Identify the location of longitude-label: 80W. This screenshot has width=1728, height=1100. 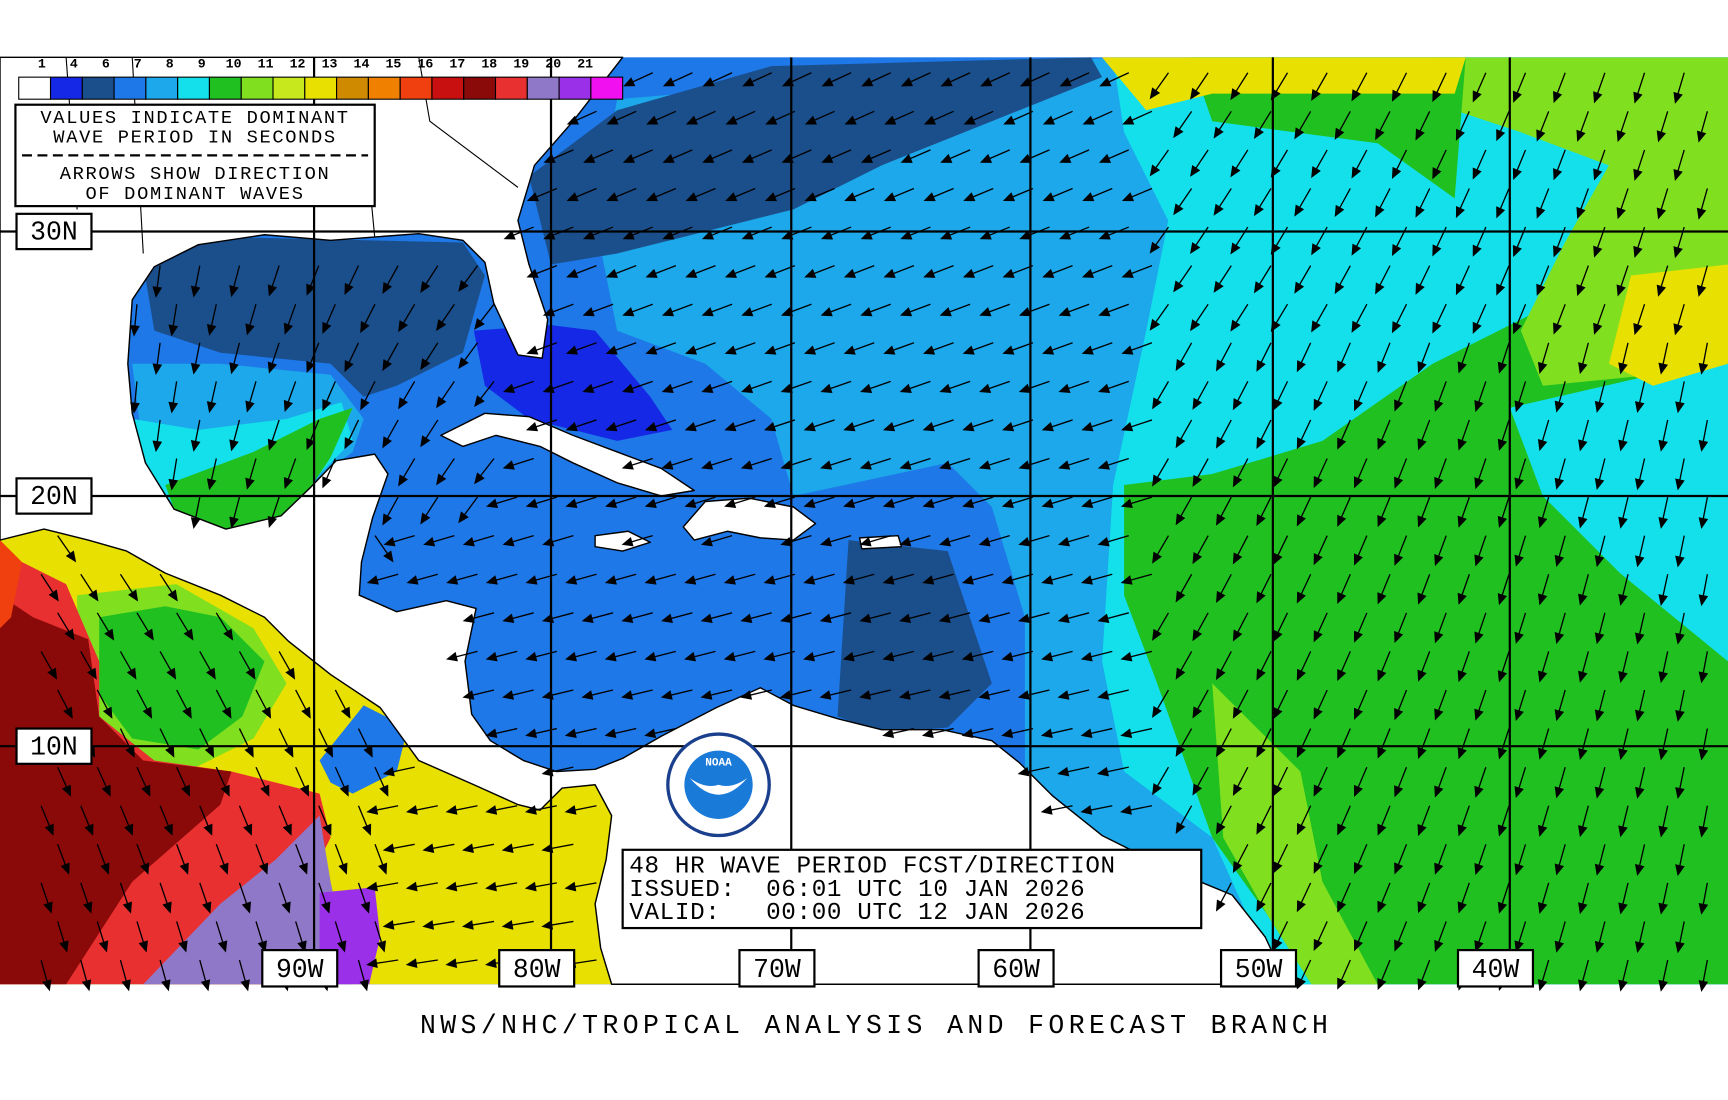
(537, 970).